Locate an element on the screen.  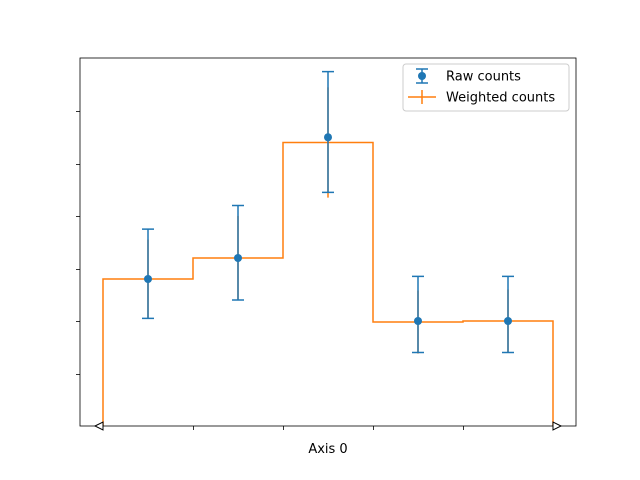
overflow-markers is located at coordinates (328, 426).